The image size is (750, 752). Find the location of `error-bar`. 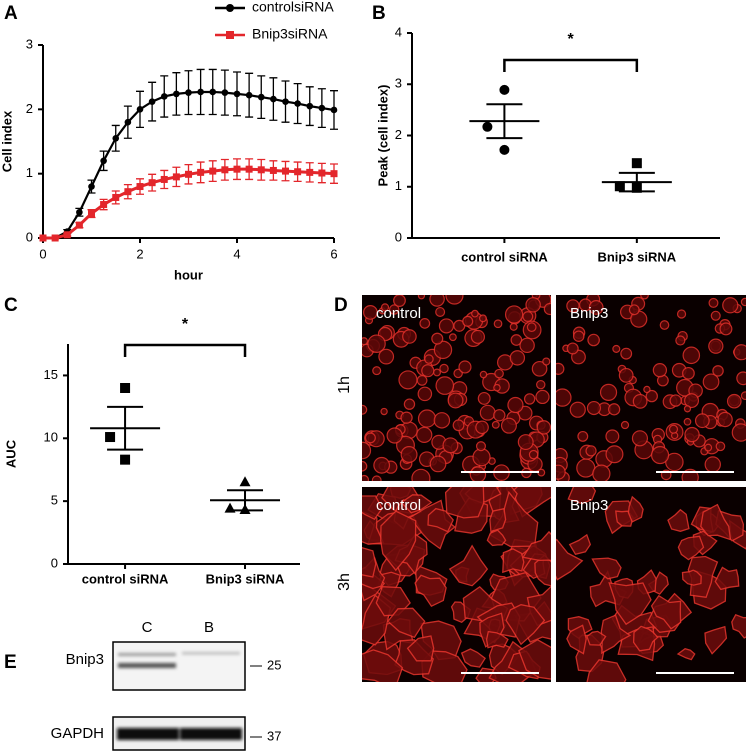

error-bar is located at coordinates (504, 121).